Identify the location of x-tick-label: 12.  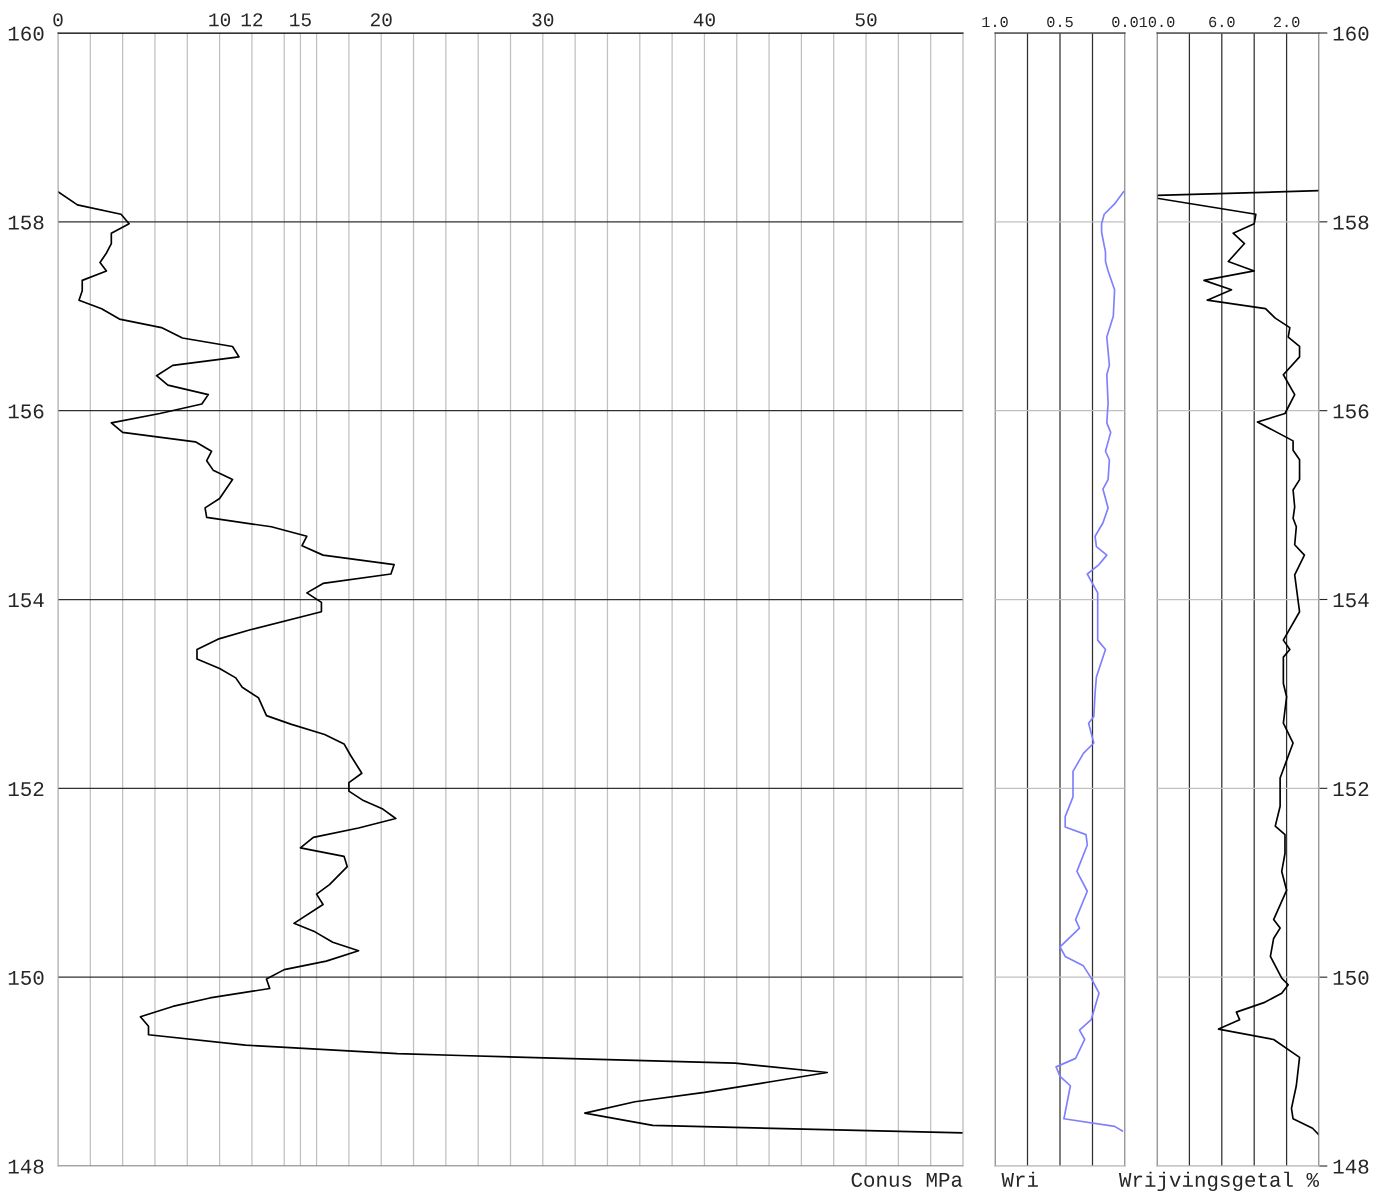
(252, 20).